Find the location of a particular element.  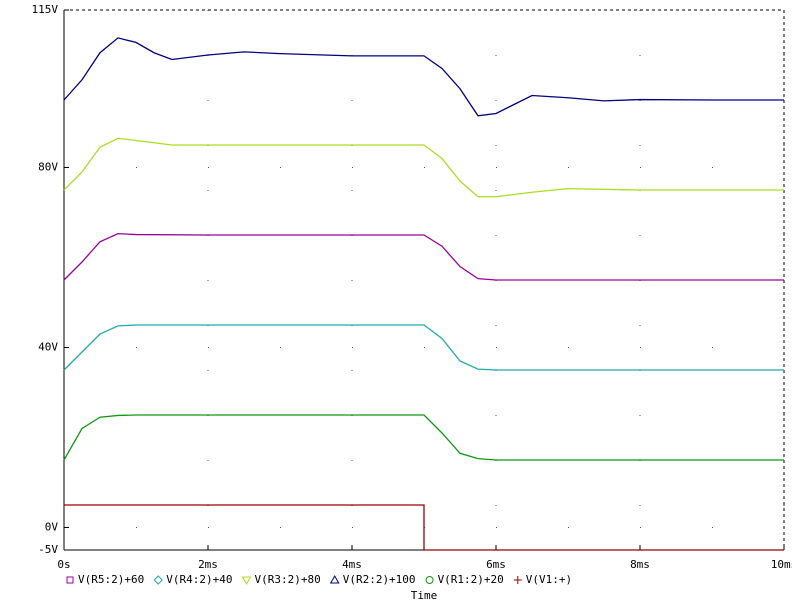

x-tick-label: 10ms is located at coordinates (781, 564).